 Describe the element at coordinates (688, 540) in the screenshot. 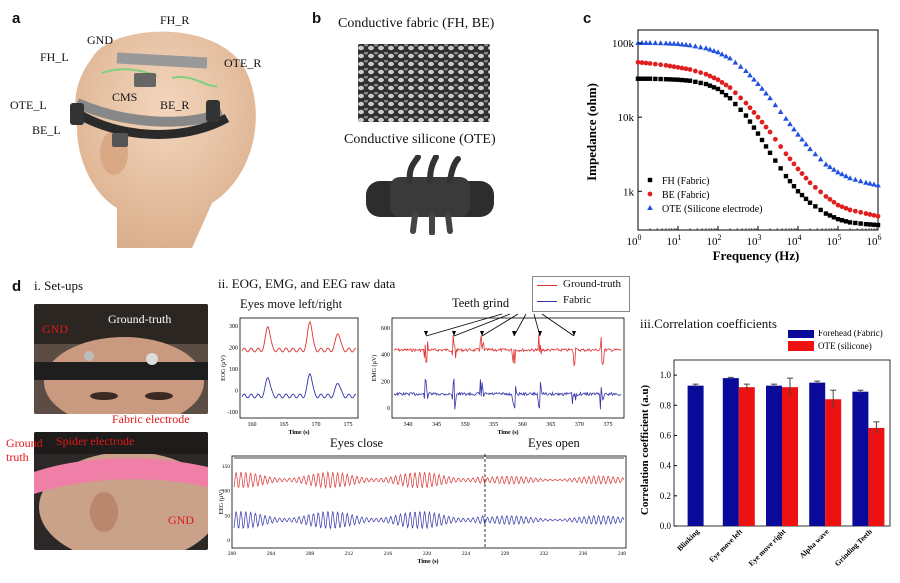

I see `corr-category-label-0: Blinking` at that location.